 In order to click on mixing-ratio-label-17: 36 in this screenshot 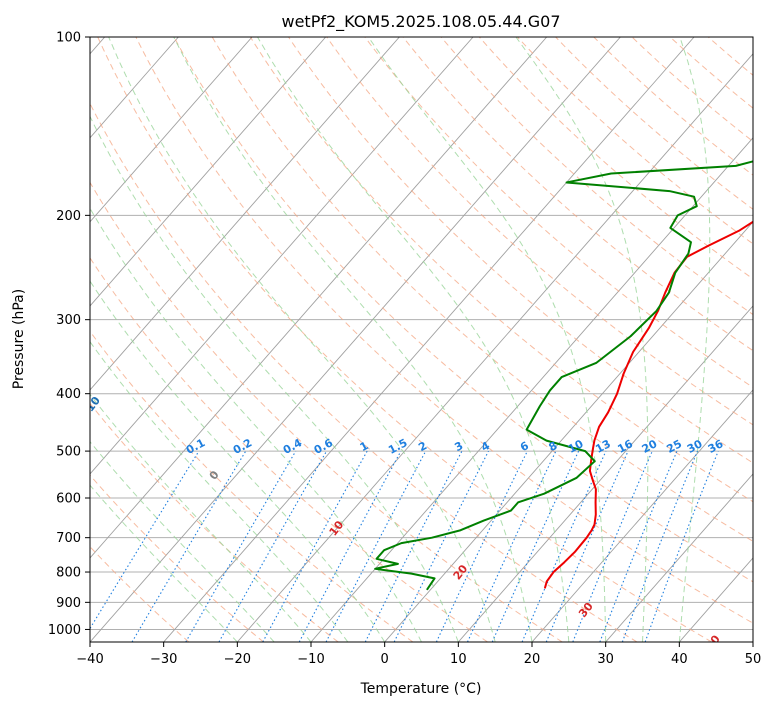, I will do `click(716, 446)`.